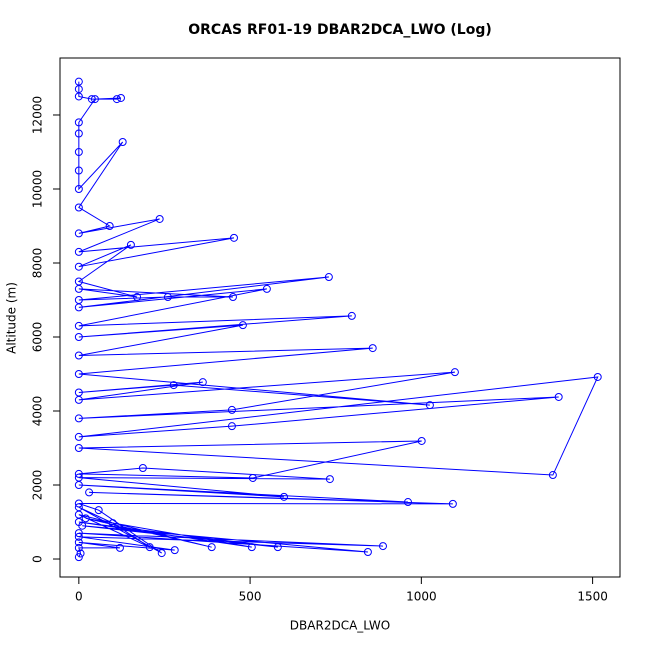 This screenshot has width=650, height=650. Describe the element at coordinates (38, 115) in the screenshot. I see `y-tick-label: 12000` at that location.